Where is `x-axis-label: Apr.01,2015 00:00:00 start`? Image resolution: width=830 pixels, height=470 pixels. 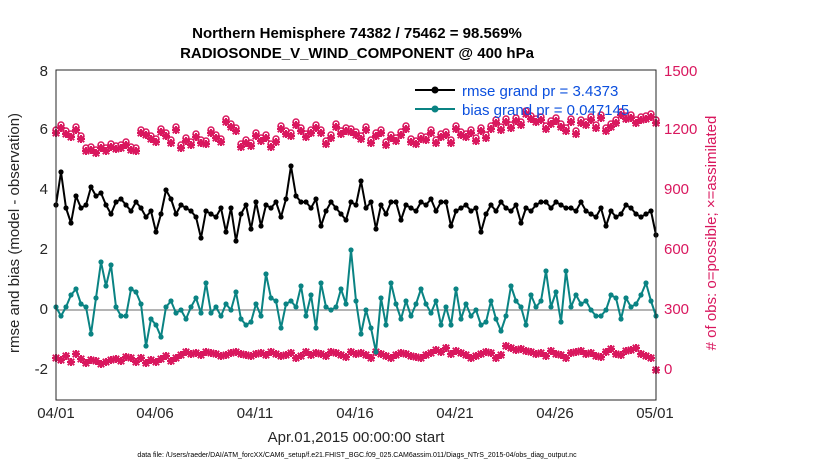 x-axis-label: Apr.01,2015 00:00:00 start is located at coordinates (357, 437).